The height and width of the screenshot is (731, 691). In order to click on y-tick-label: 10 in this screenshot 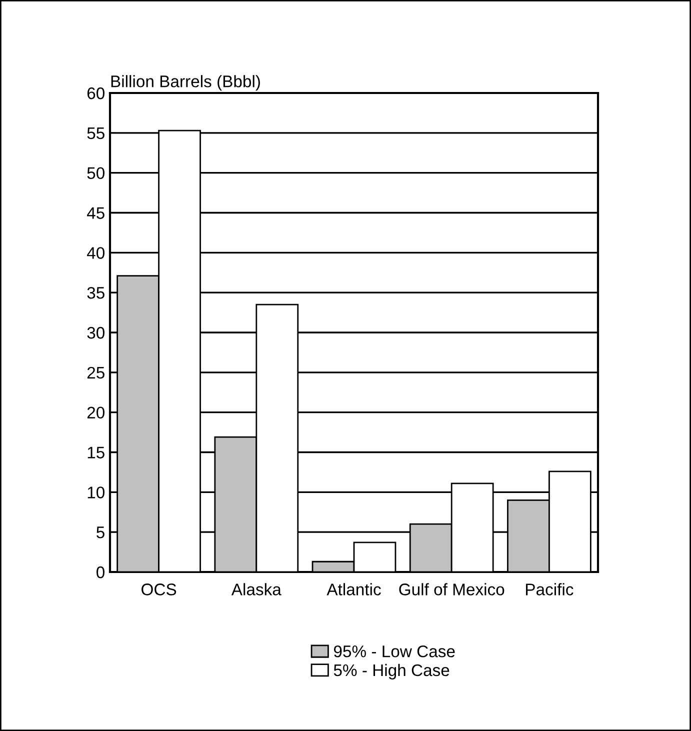, I will do `click(96, 492)`.